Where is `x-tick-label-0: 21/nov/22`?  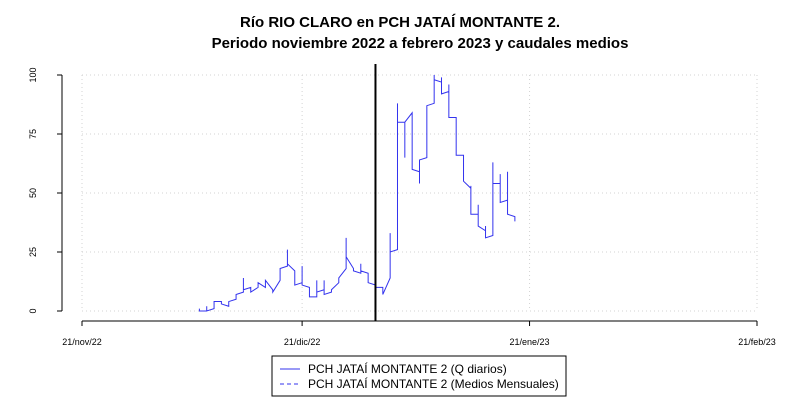
x-tick-label-0: 21/nov/22 is located at coordinates (82, 342).